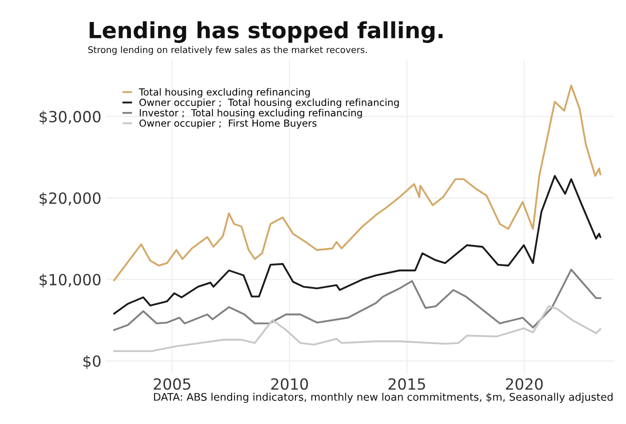  I want to click on y-tick-label: $10,000, so click(70, 281).